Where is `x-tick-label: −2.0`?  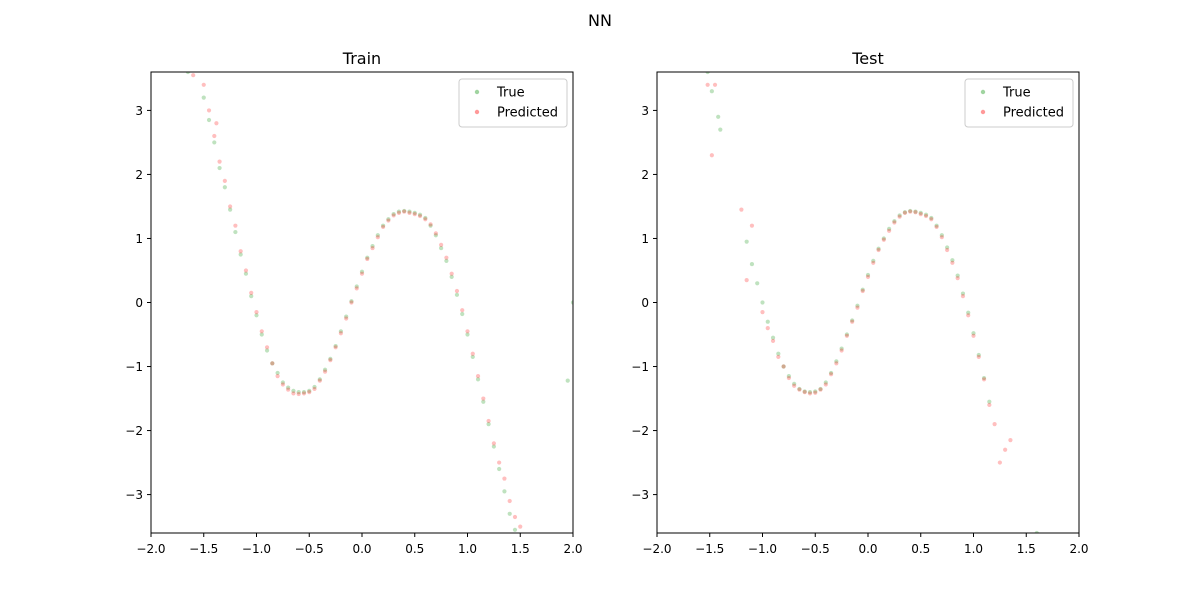 x-tick-label: −2.0 is located at coordinates (656, 549).